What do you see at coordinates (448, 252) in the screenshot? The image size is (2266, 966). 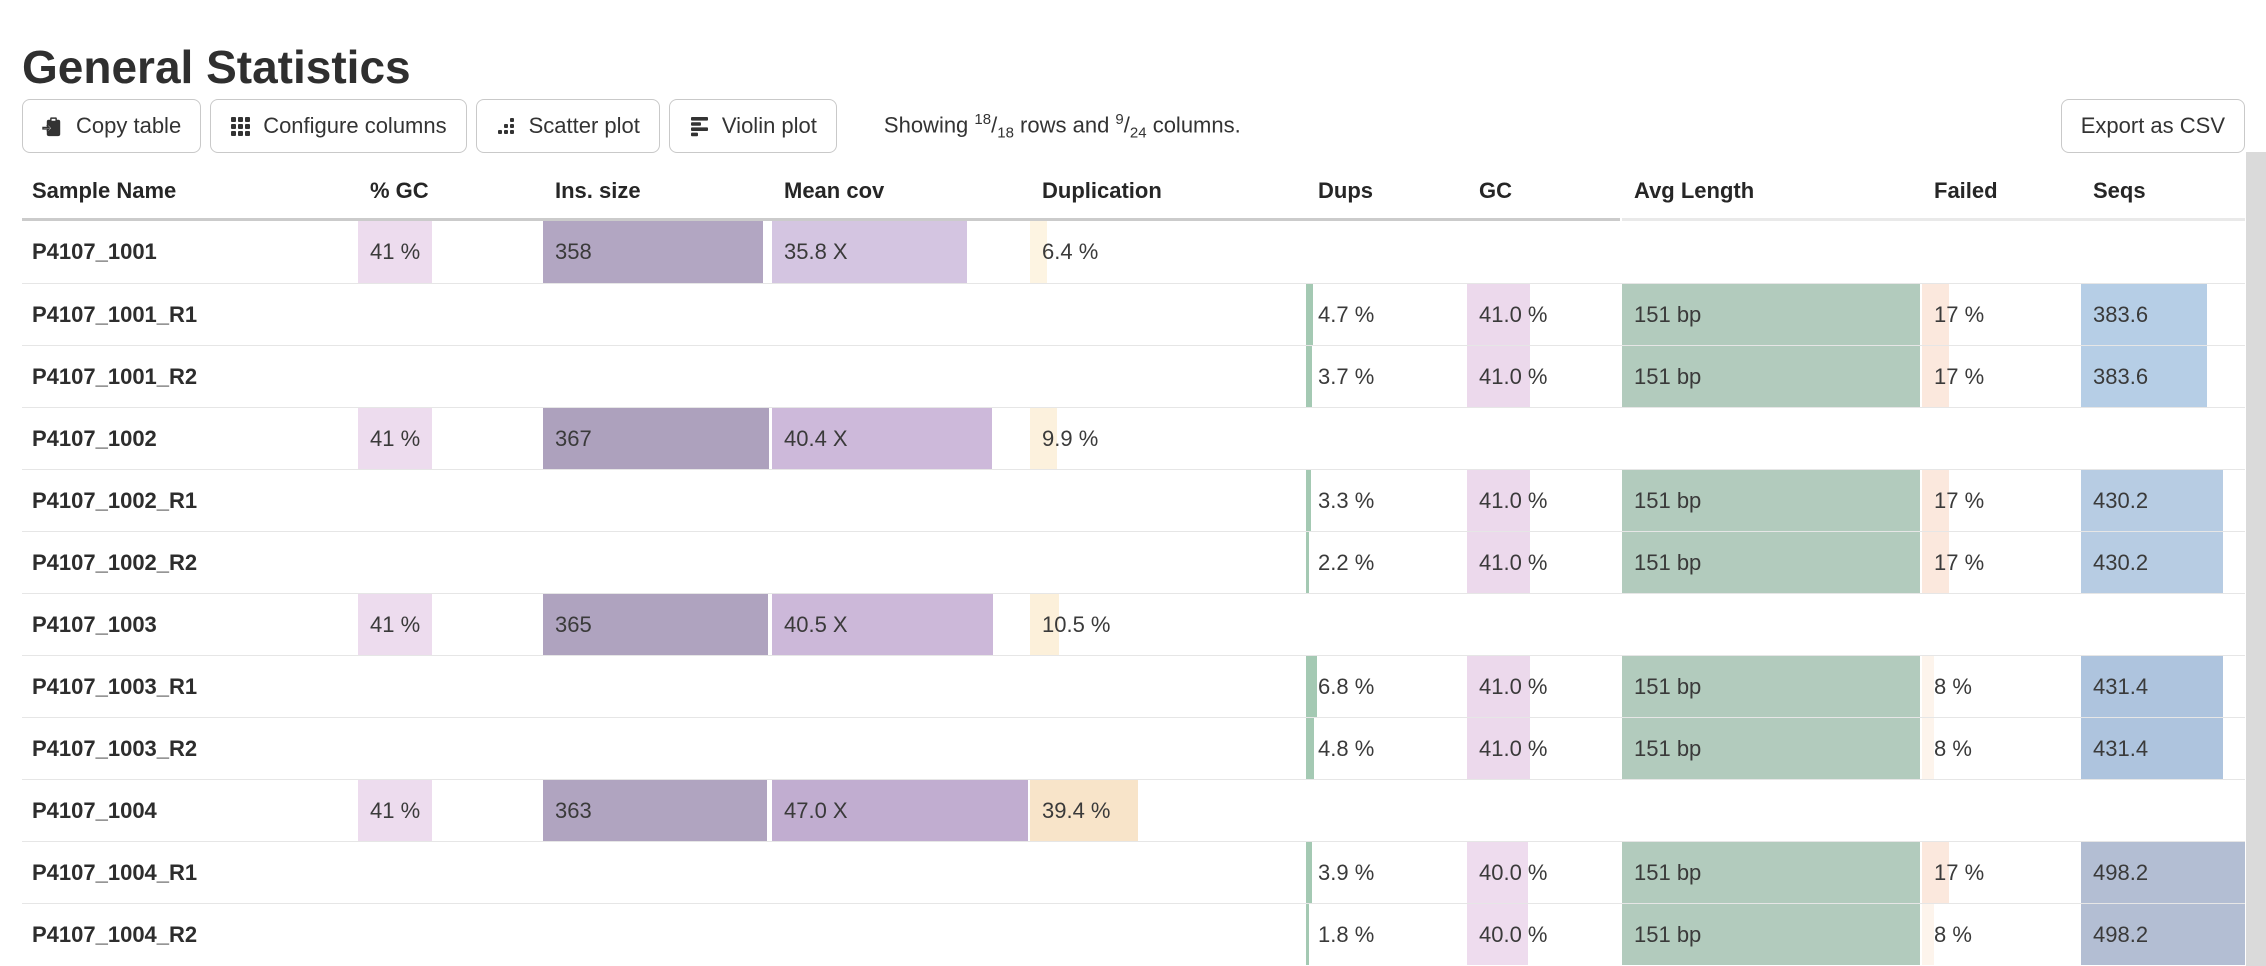 I see `cell-pct-gc: 41 %` at bounding box center [448, 252].